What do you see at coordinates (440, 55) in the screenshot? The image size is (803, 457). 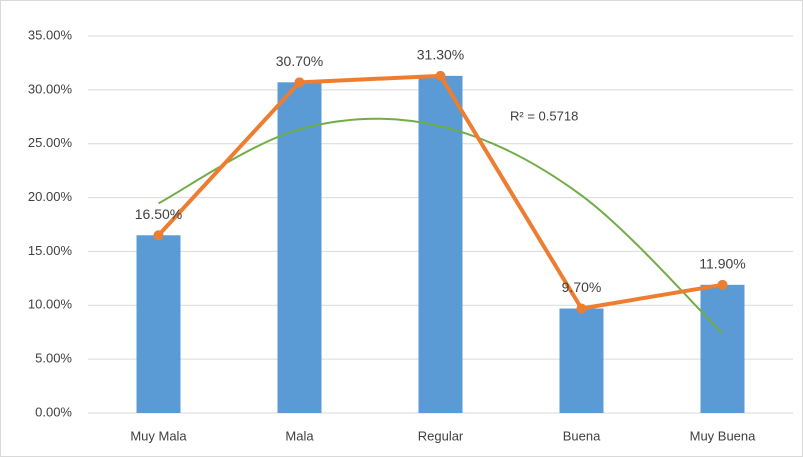 I see `data-label: 31.30%` at bounding box center [440, 55].